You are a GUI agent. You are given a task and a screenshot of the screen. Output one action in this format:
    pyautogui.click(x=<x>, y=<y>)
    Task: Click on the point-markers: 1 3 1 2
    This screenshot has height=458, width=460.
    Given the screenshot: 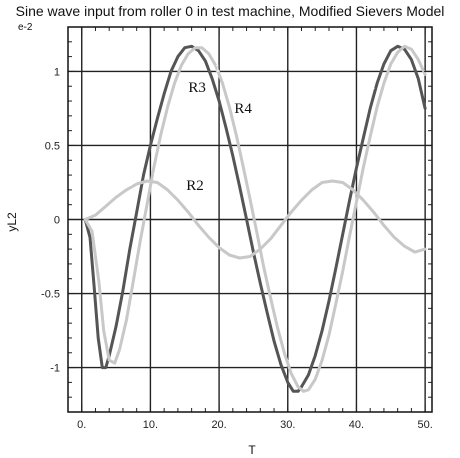 What is the action you would take?
    pyautogui.click(x=251, y=125)
    